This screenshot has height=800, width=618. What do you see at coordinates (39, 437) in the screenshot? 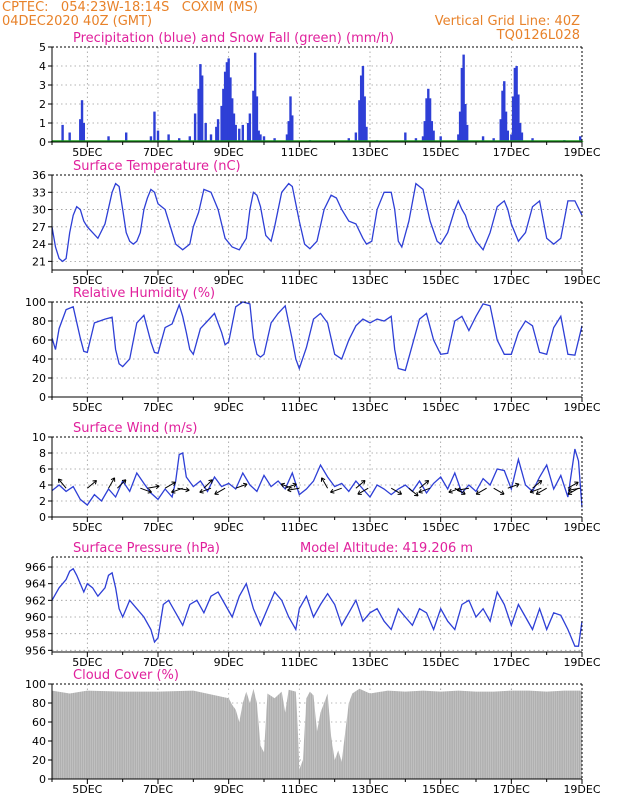
I see `y-tick-label: 10` at bounding box center [39, 437].